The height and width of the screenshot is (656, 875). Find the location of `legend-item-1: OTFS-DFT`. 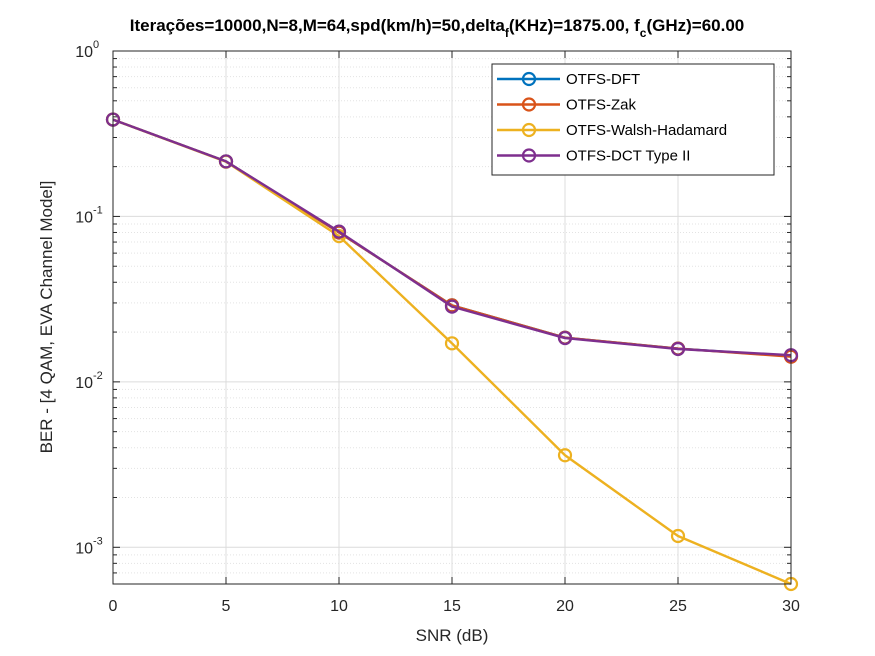

legend-item-1: OTFS-DFT is located at coordinates (568, 79).